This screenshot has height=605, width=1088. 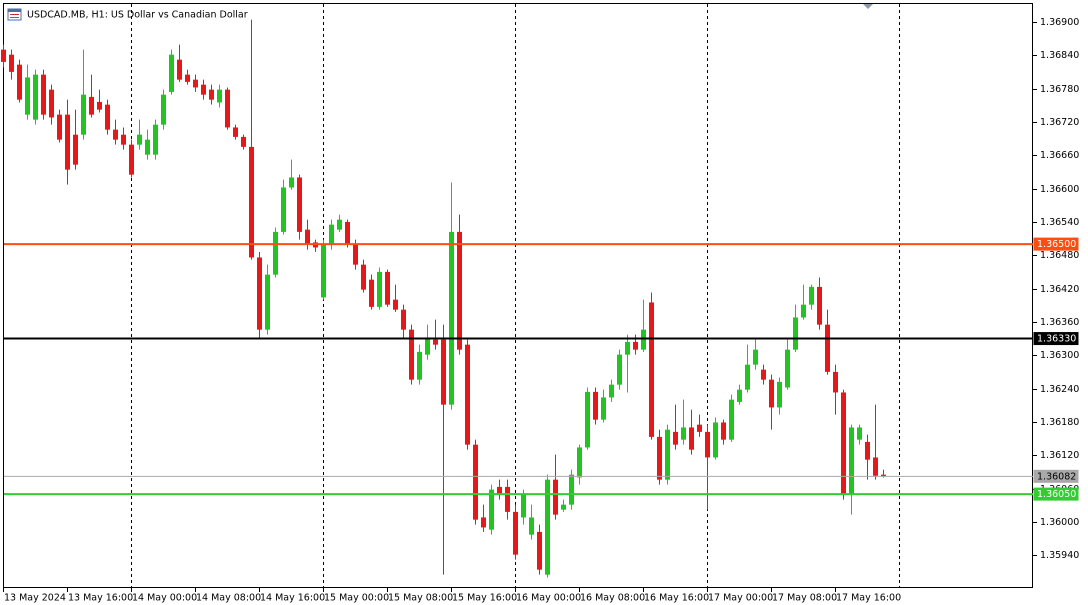 I want to click on price-flag-label: 1.36330, so click(x=1056, y=339).